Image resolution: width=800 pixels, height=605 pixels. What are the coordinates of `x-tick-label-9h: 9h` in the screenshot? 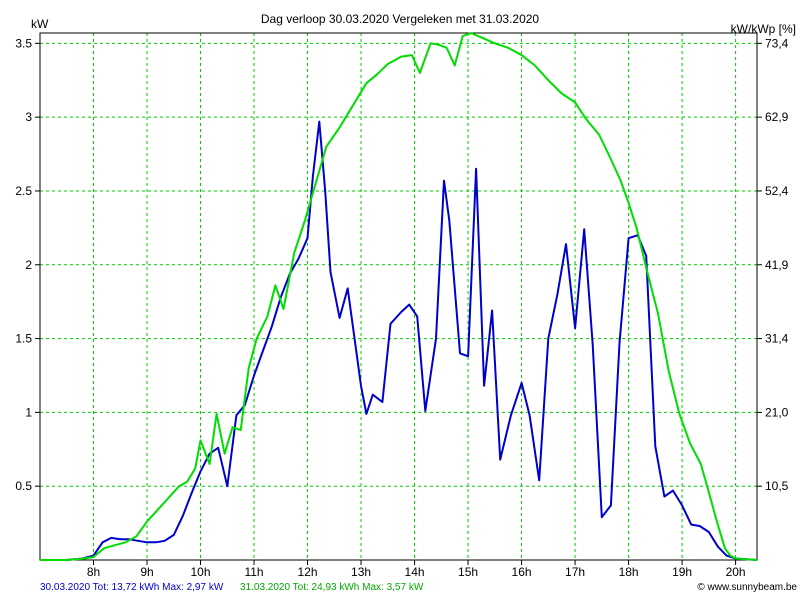 It's located at (146, 572).